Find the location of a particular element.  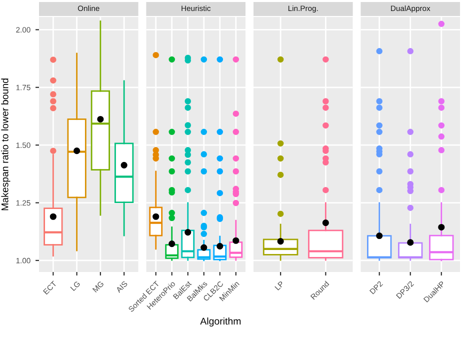

y-axis-title: Makespan ratio to lower bound is located at coordinates (5, 144).